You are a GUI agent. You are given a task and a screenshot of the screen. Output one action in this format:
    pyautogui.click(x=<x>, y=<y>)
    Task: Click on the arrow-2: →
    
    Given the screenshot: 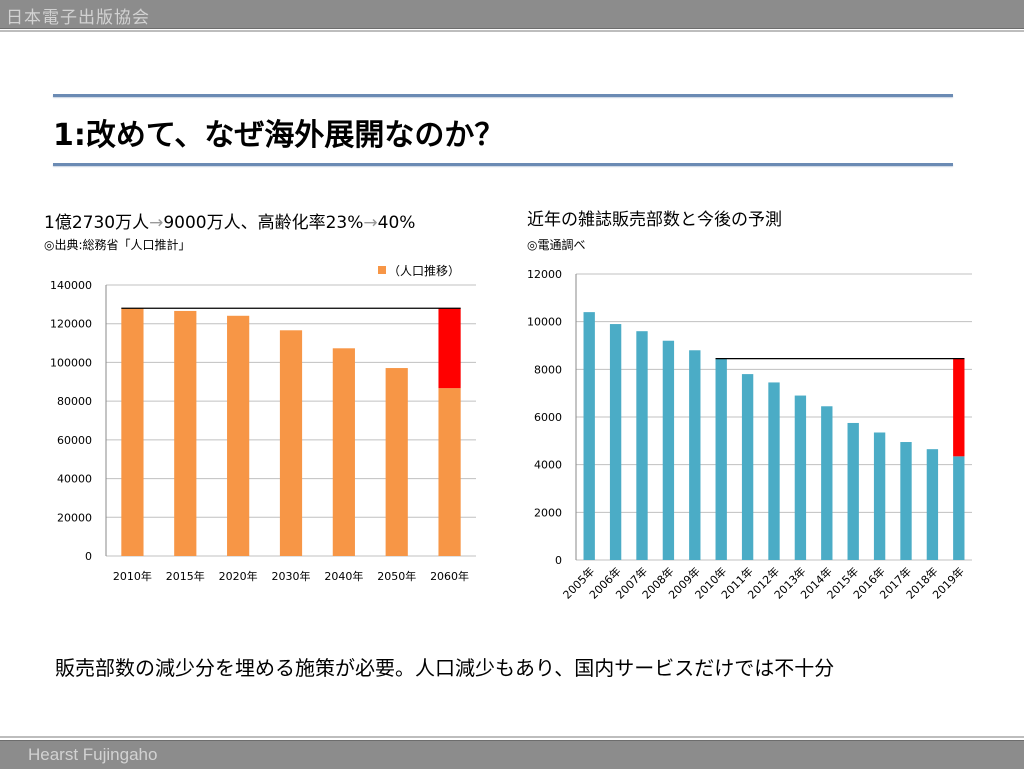 What is the action you would take?
    pyautogui.click(x=370, y=223)
    